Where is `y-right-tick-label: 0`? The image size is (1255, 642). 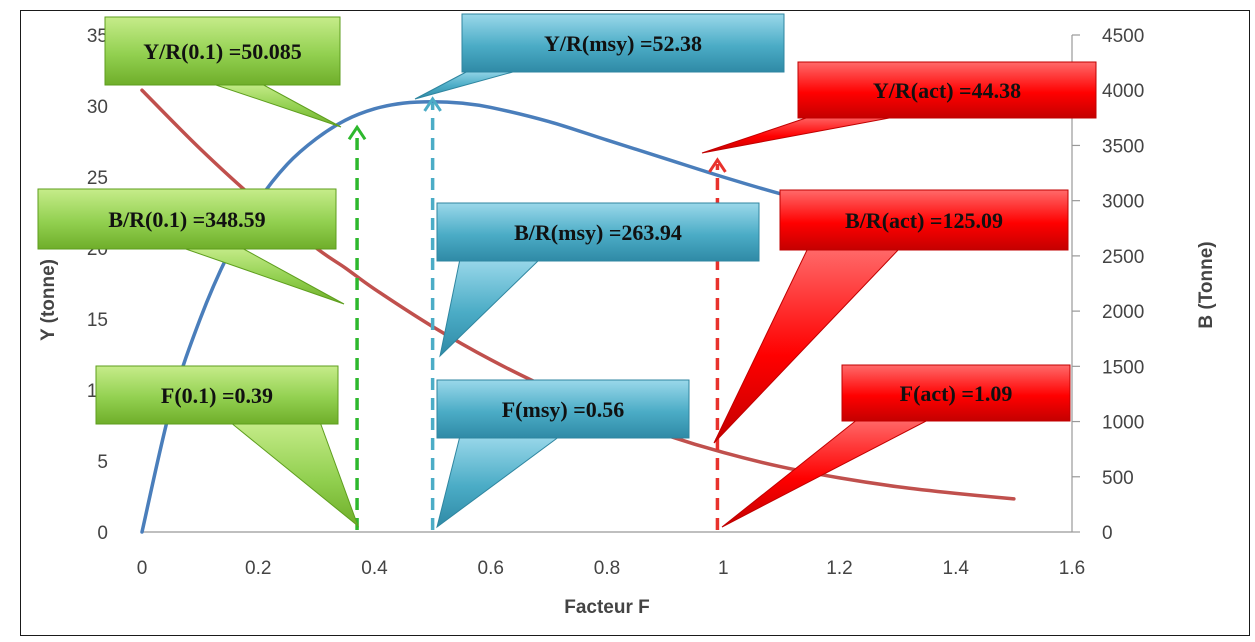
y-right-tick-label: 0 is located at coordinates (1107, 533).